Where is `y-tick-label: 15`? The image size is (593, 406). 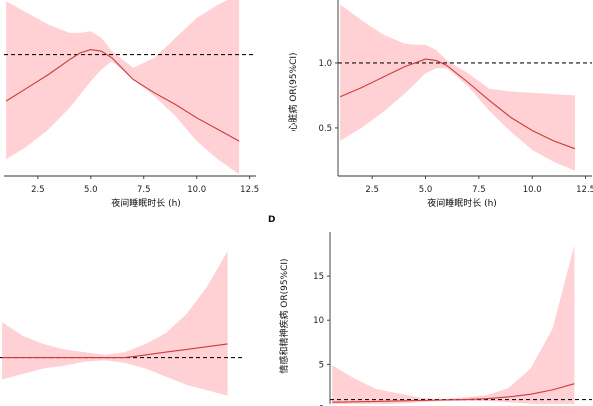
y-tick-label: 15 is located at coordinates (318, 277).